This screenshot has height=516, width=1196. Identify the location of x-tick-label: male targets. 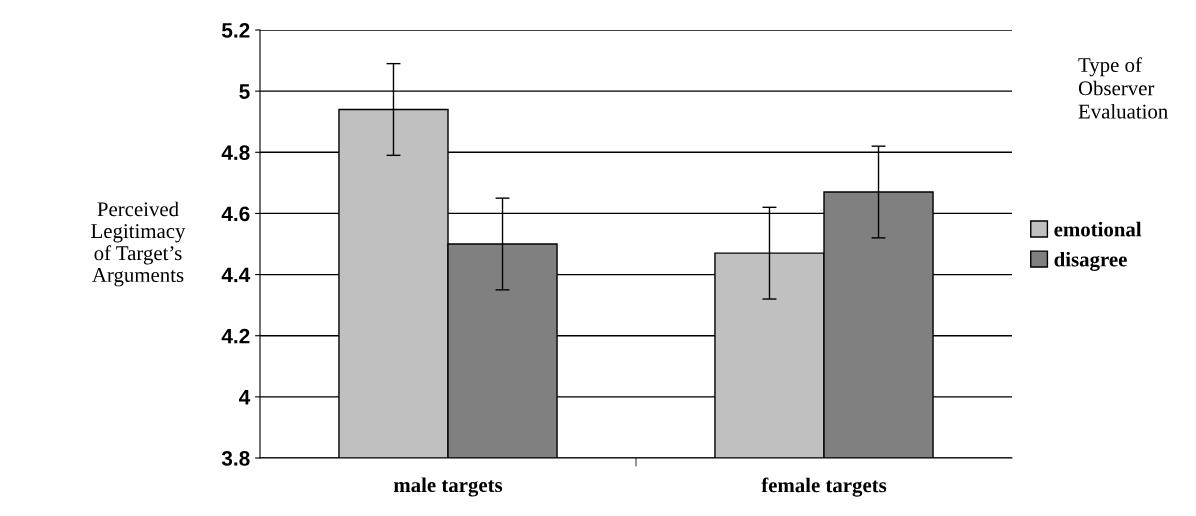
(448, 487).